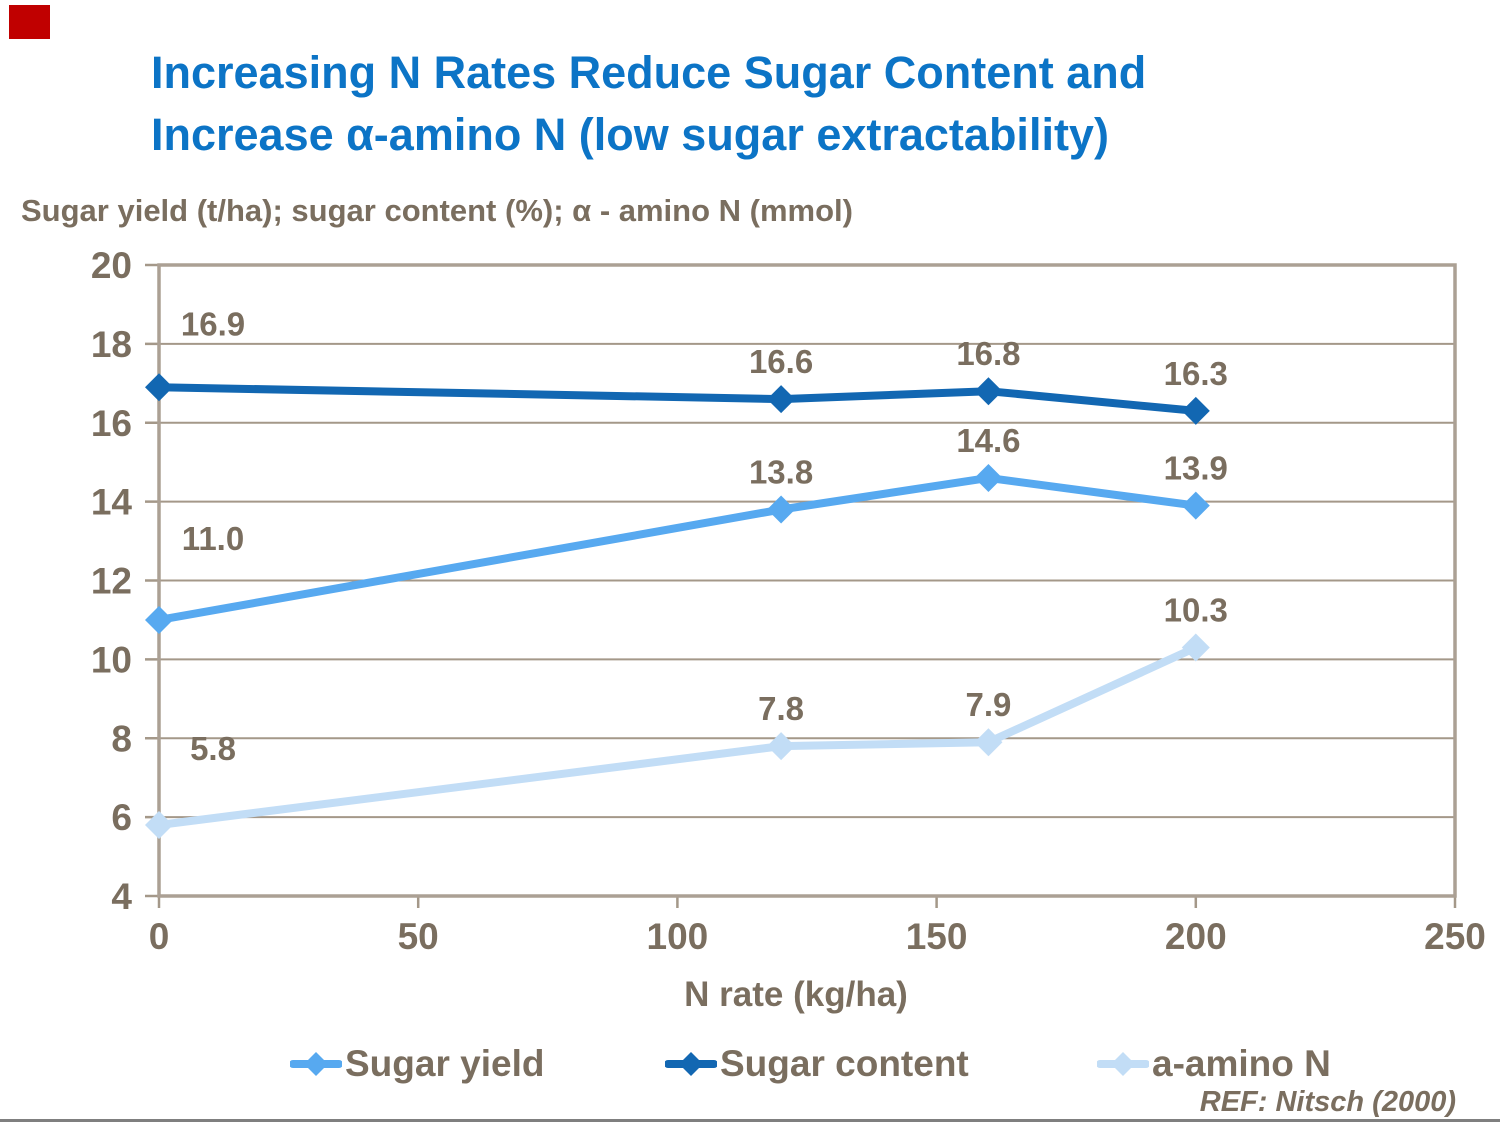 Image resolution: width=1500 pixels, height=1126 pixels. What do you see at coordinates (989, 704) in the screenshot?
I see `data-label-a-amino-n: 7.9` at bounding box center [989, 704].